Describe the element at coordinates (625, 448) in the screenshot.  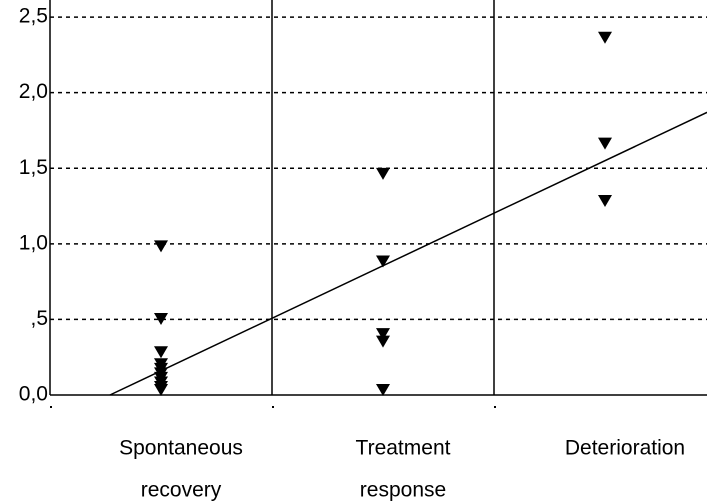
I see `x-tick-label: Deterioration` at that location.